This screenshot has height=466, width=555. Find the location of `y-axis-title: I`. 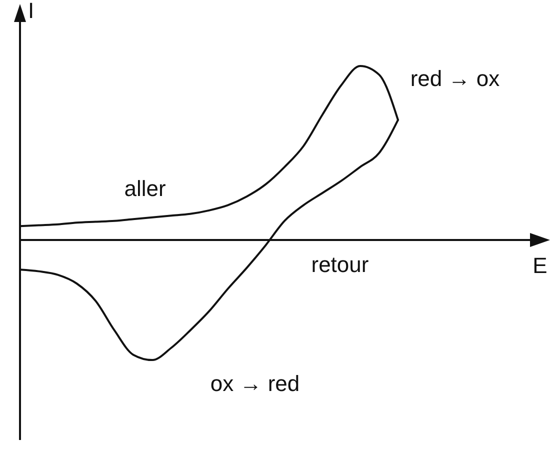

y-axis-title: I is located at coordinates (31, 11).